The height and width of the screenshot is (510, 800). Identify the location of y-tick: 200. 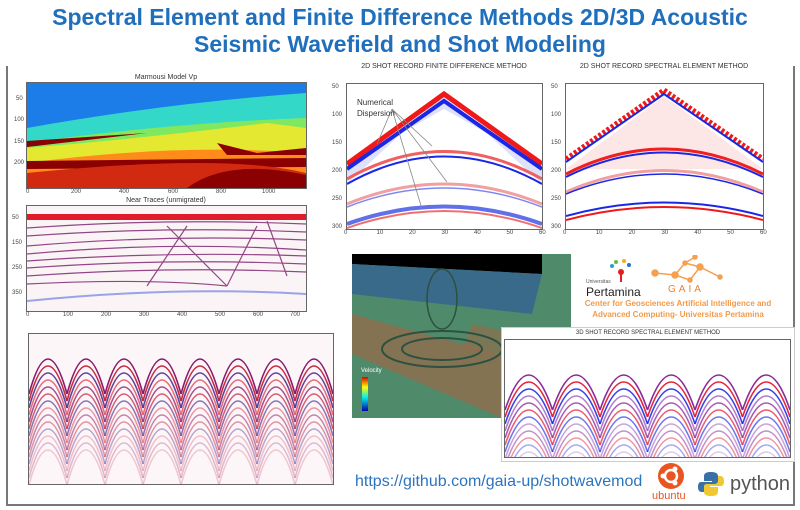
(19, 163).